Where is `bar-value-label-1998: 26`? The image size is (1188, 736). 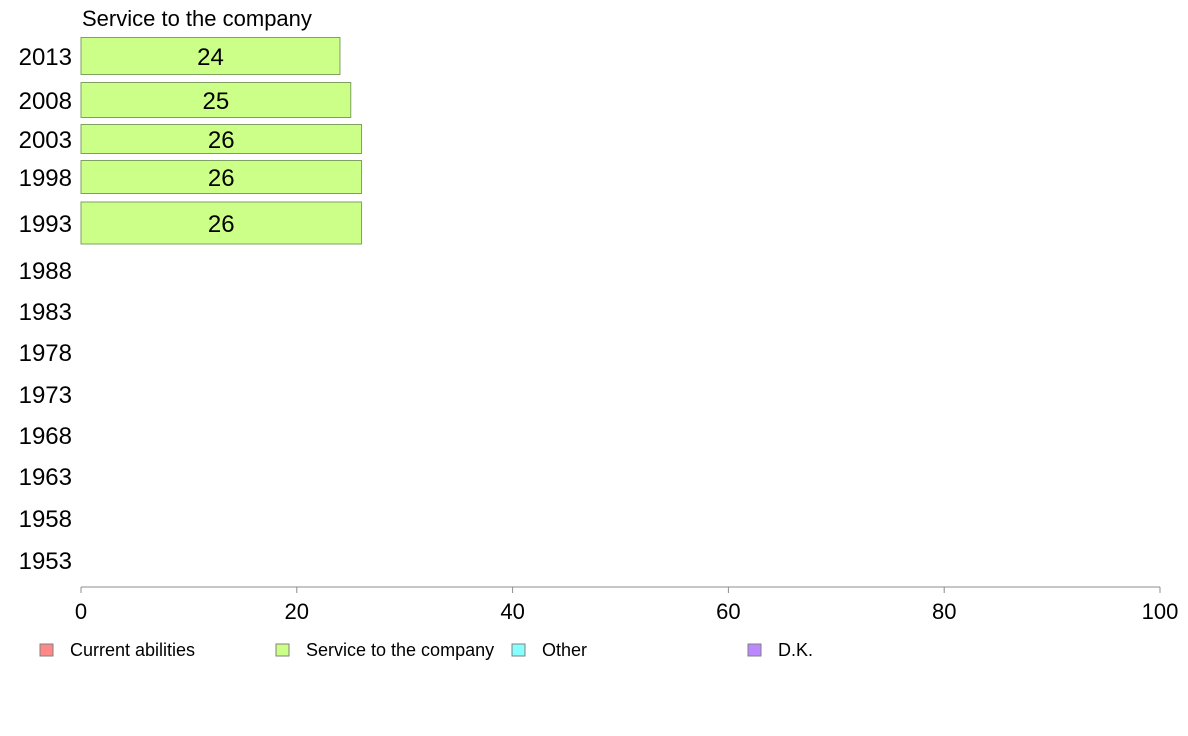 bar-value-label-1998: 26 is located at coordinates (221, 178).